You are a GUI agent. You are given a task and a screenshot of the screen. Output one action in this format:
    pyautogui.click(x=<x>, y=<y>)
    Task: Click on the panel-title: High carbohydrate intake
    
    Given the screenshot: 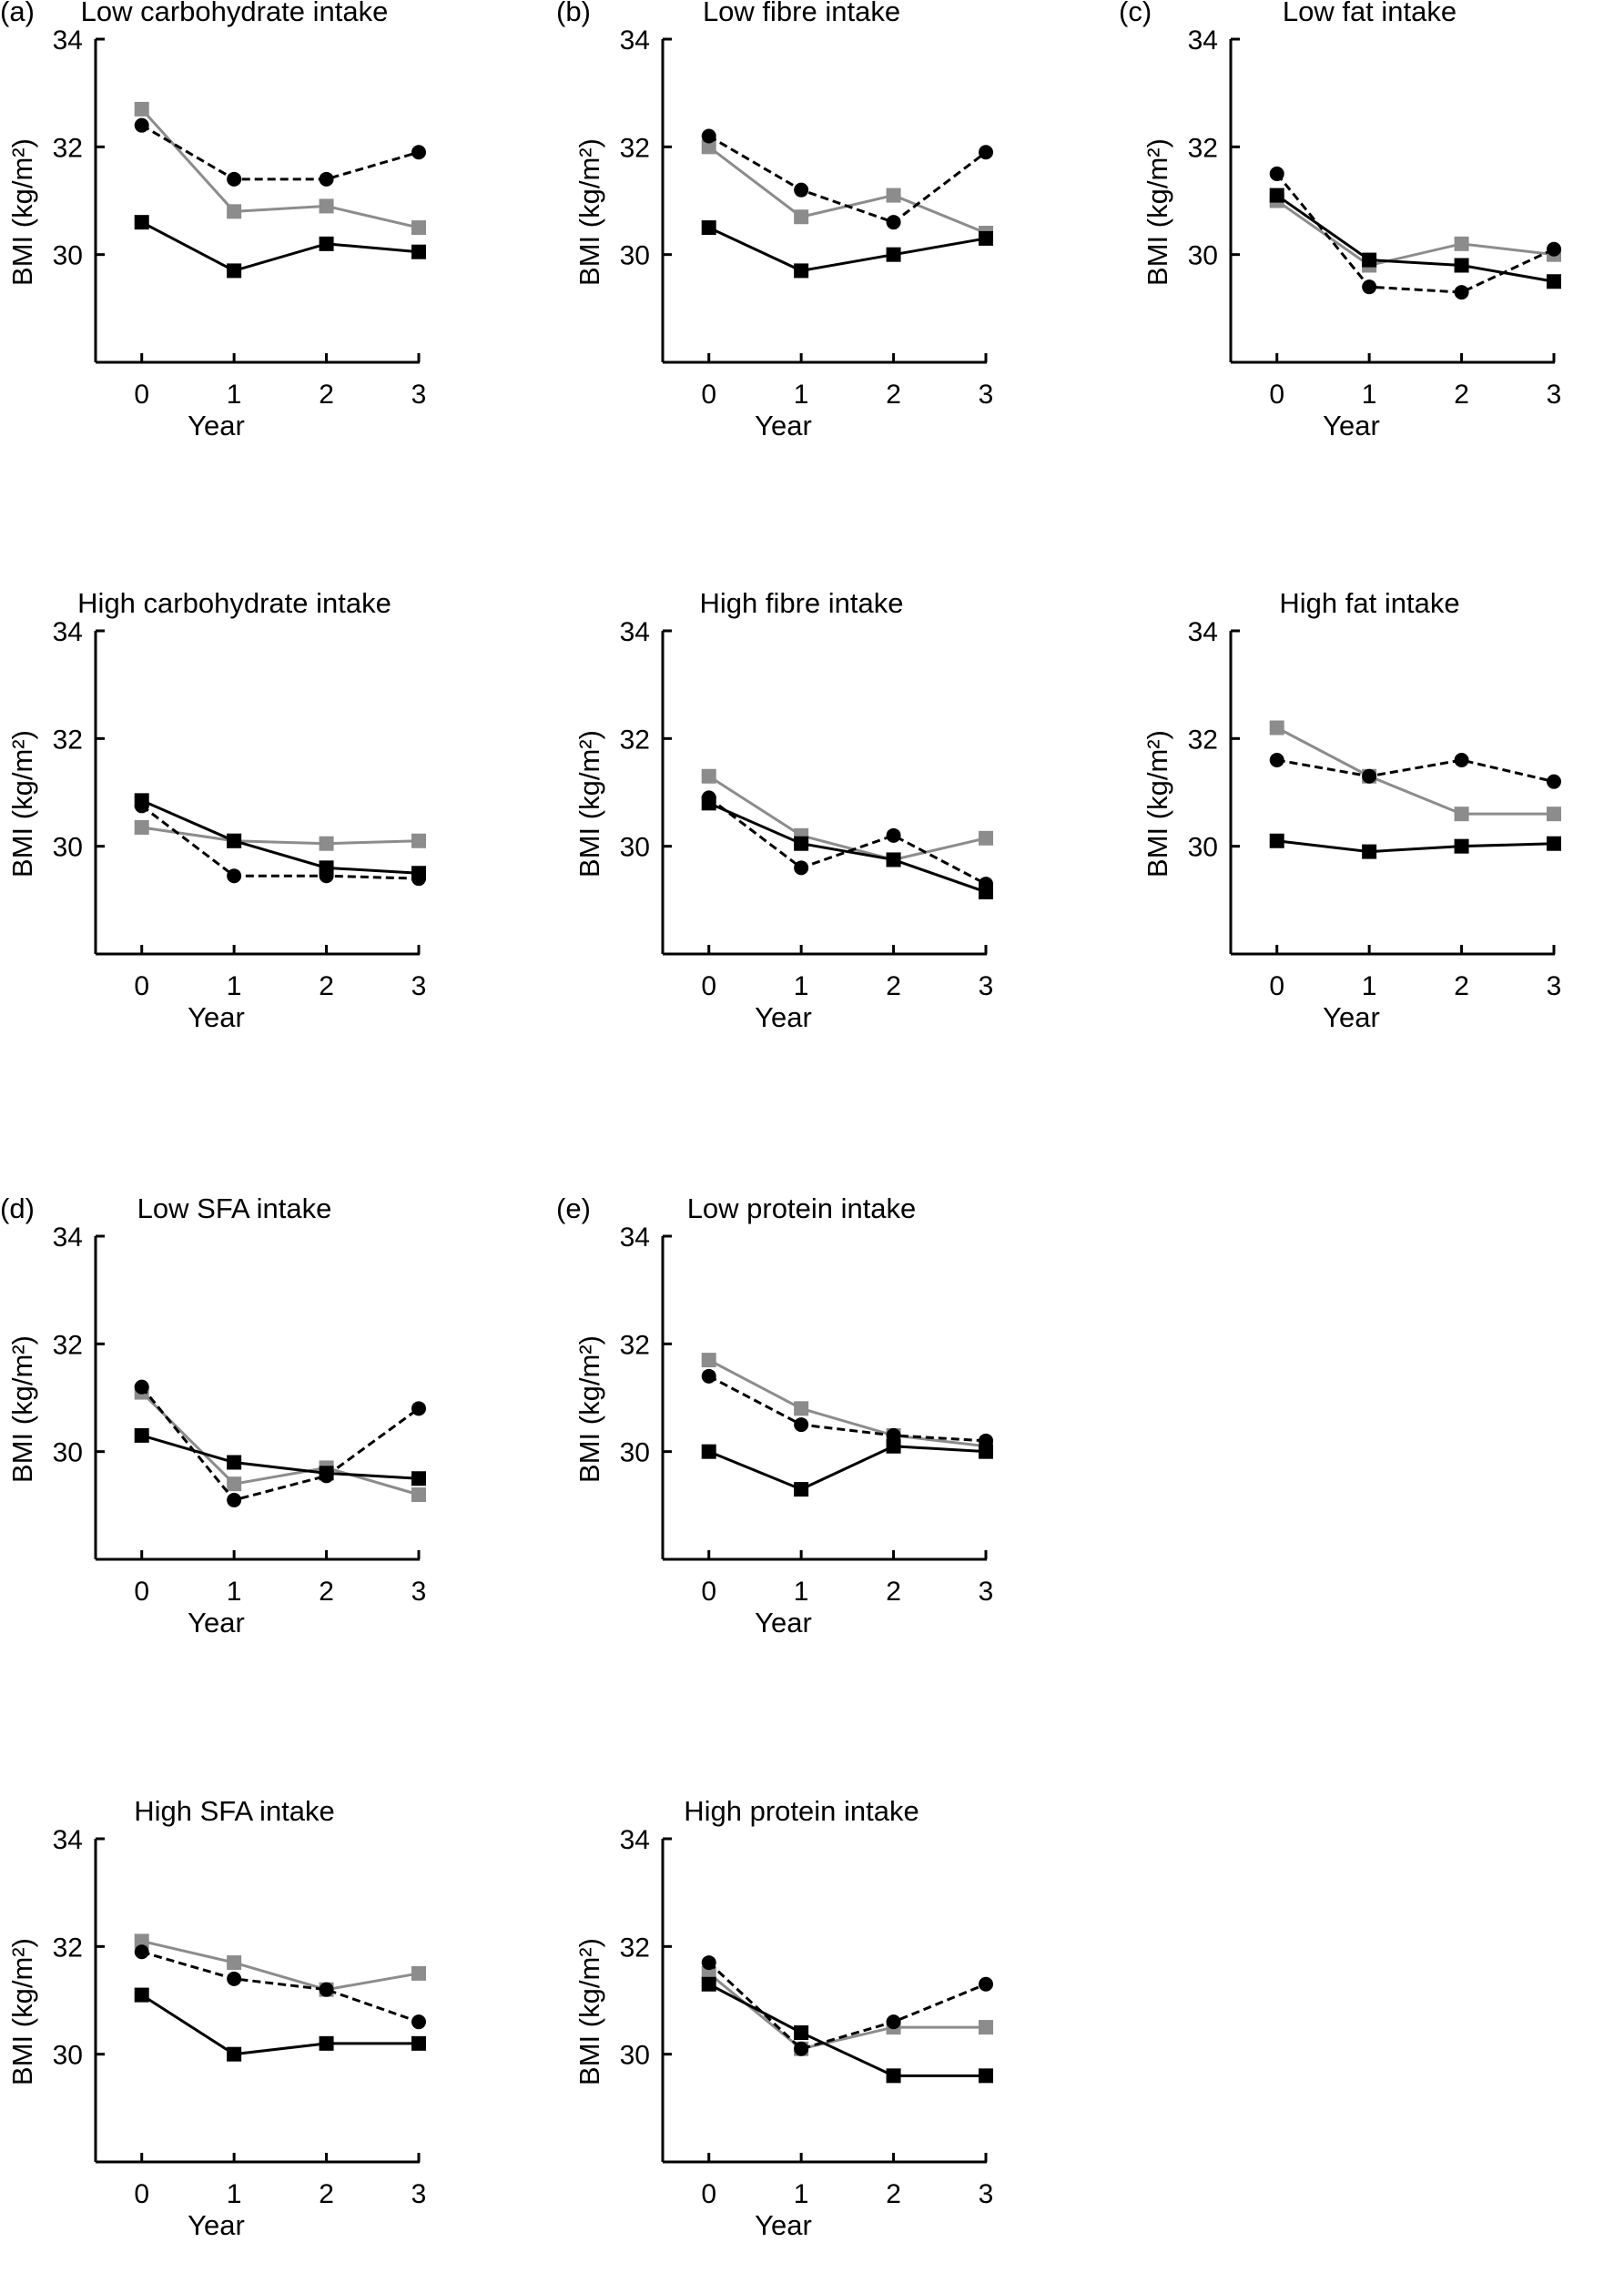 What is the action you would take?
    pyautogui.click(x=234, y=603)
    